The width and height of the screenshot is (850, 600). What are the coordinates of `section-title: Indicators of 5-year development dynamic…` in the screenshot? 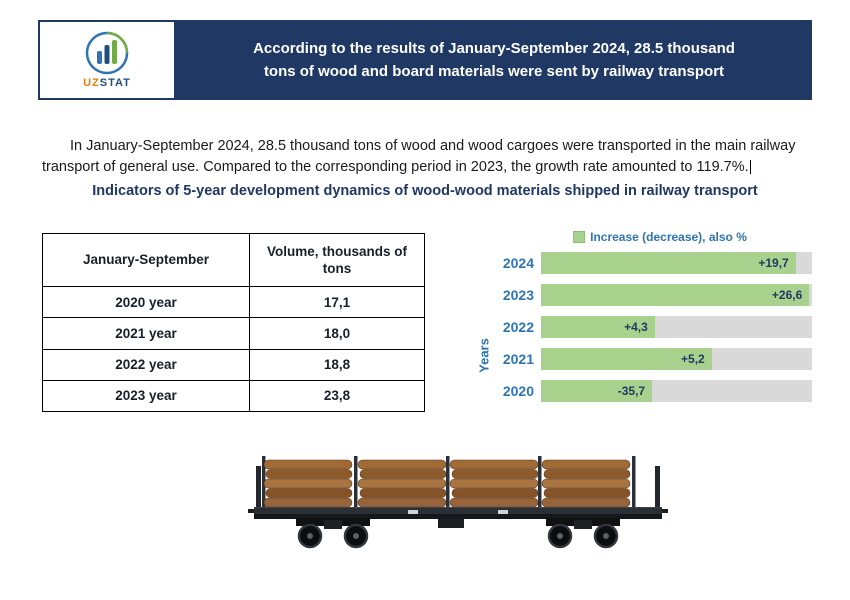 It's located at (425, 191).